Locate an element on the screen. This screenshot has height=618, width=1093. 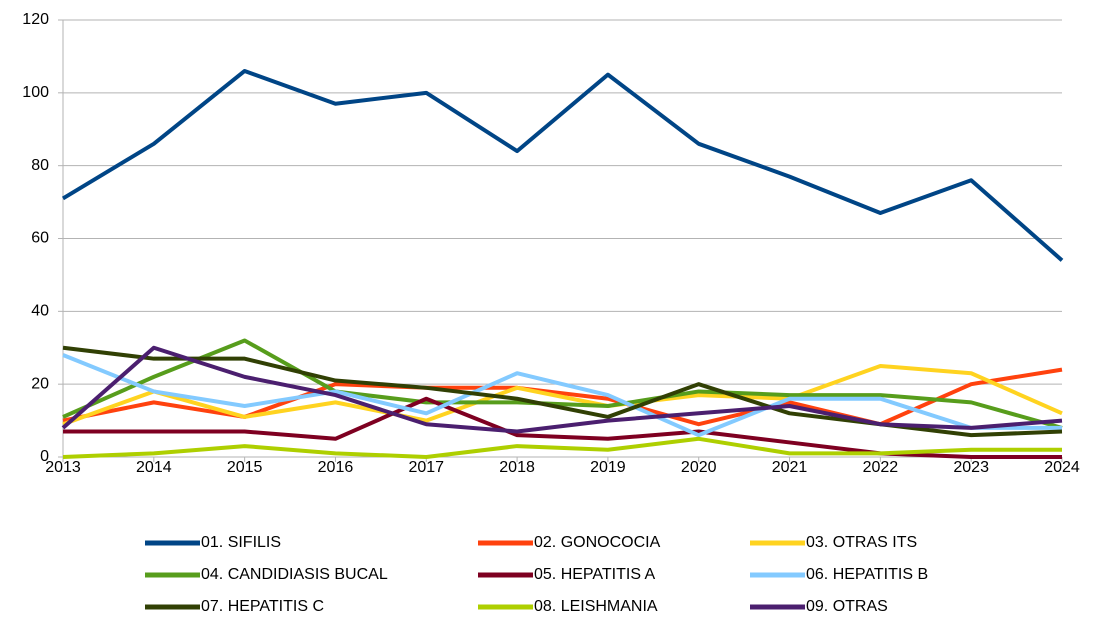
y-tick-label: 0 is located at coordinates (44, 456).